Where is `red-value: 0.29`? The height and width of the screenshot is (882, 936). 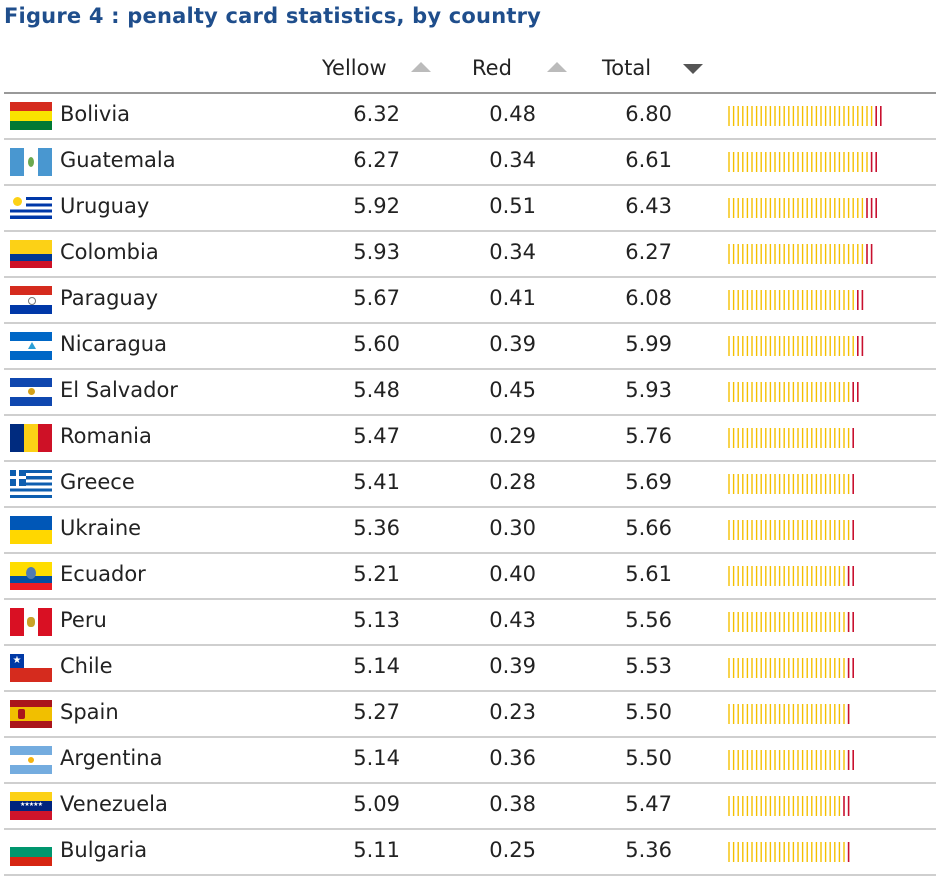
red-value: 0.29 is located at coordinates (512, 436).